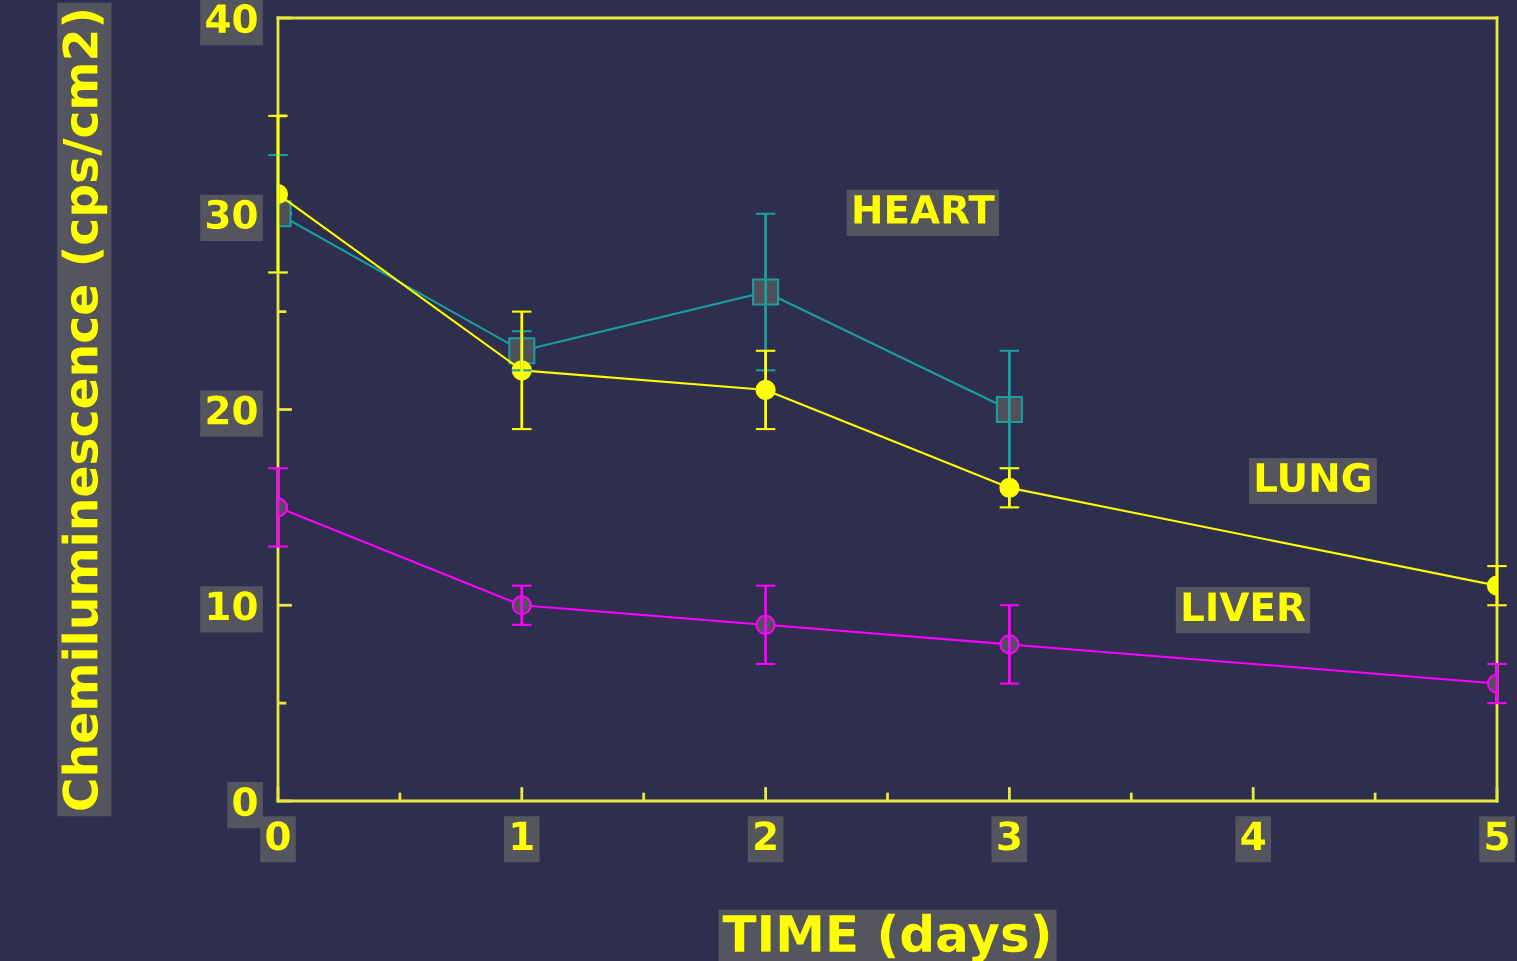  Describe the element at coordinates (278, 836) in the screenshot. I see `x-tick-label: 0` at that location.